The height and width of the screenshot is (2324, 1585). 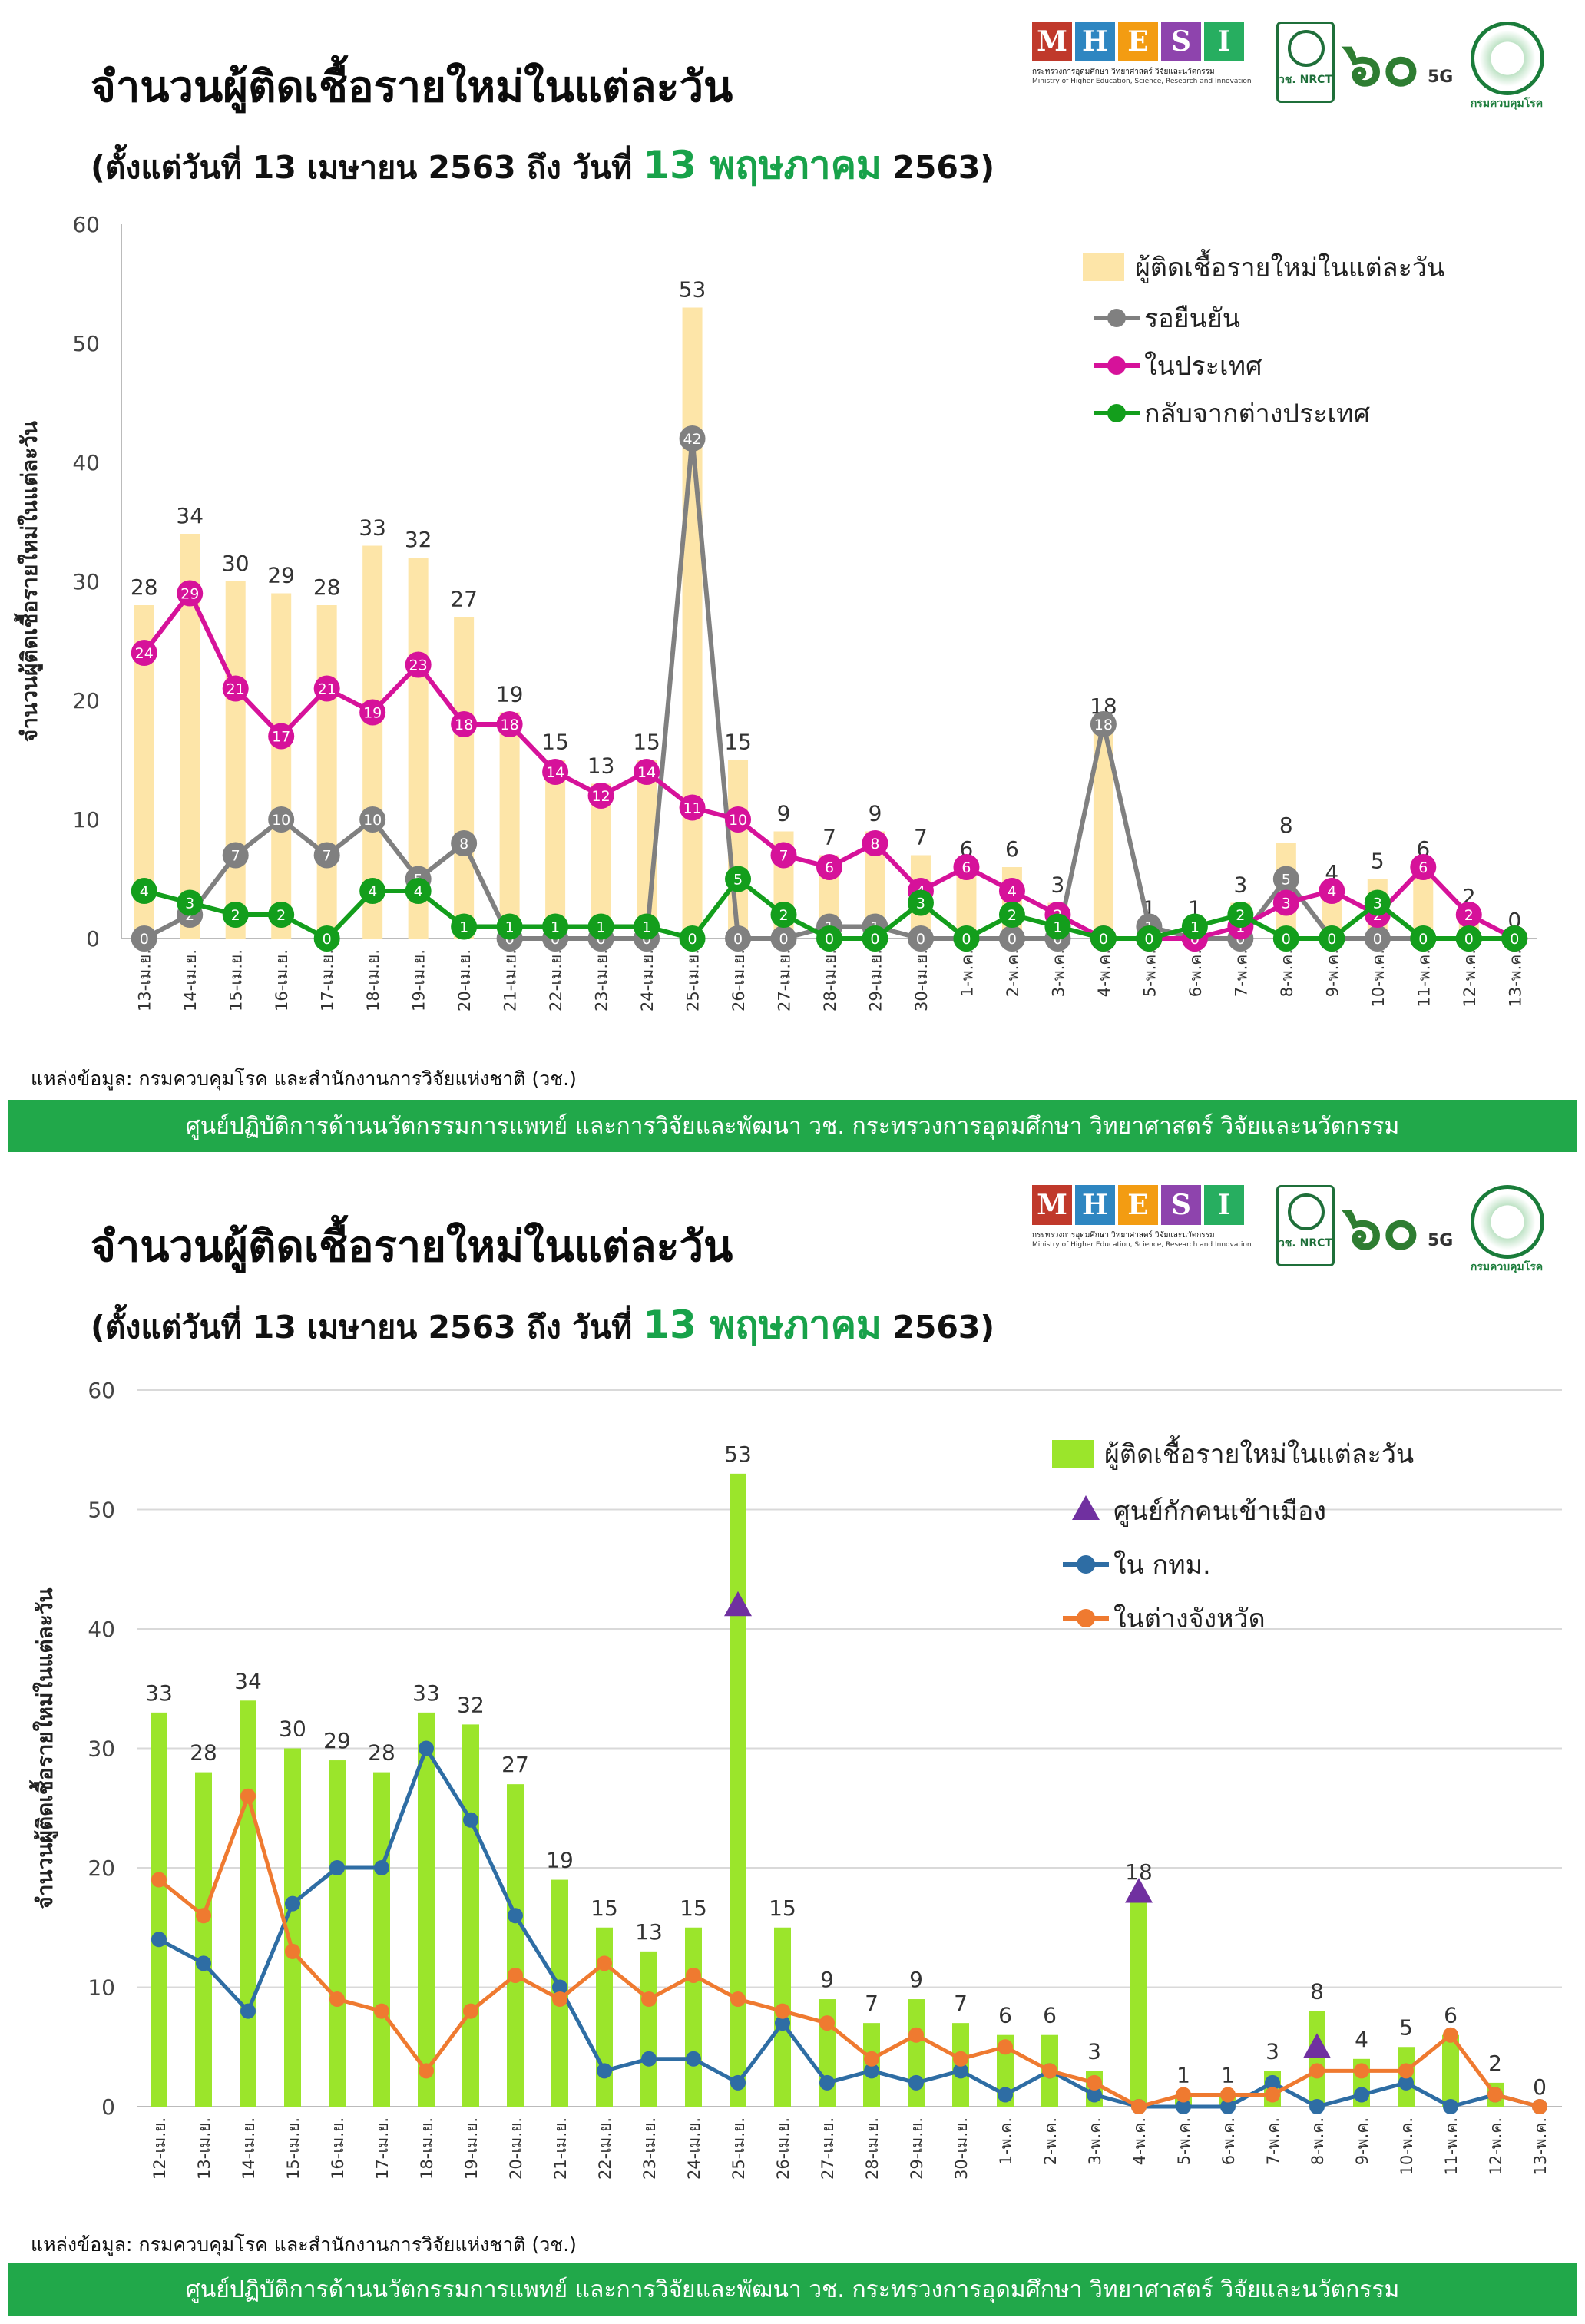 What do you see at coordinates (102, 1869) in the screenshot?
I see `y-tick-label: 20` at bounding box center [102, 1869].